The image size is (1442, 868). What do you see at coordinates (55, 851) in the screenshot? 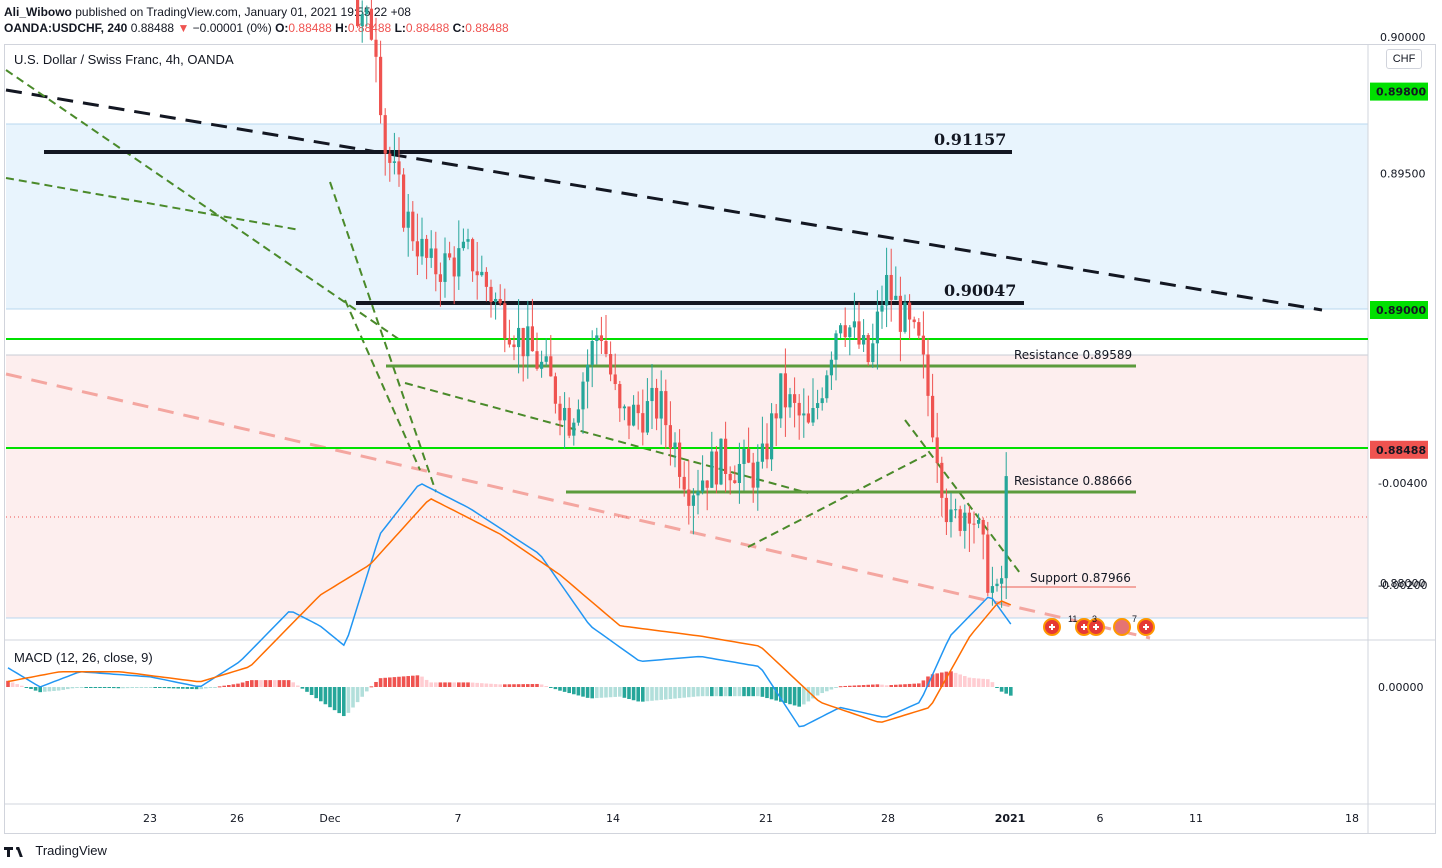
I see `footer-brand: TradingView` at bounding box center [55, 851].